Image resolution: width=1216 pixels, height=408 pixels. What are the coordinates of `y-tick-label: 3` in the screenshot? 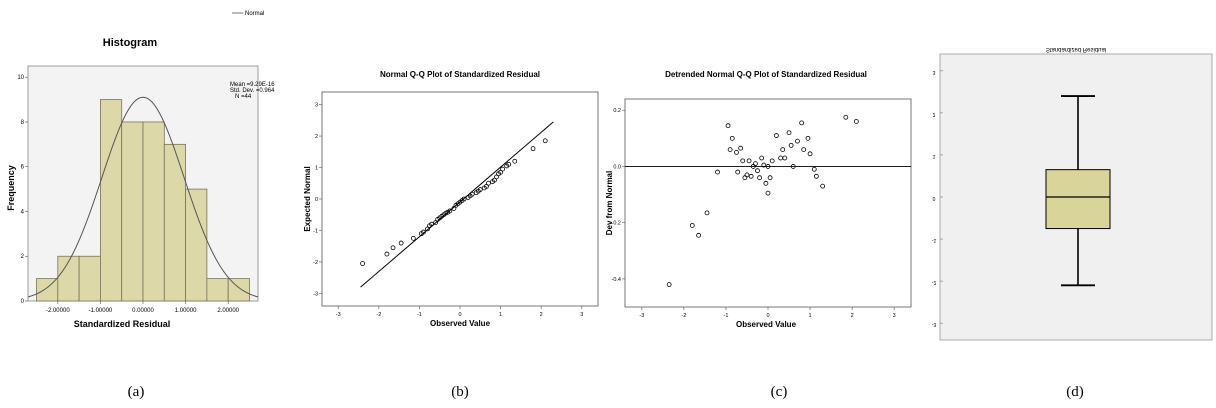 It's located at (316, 106).